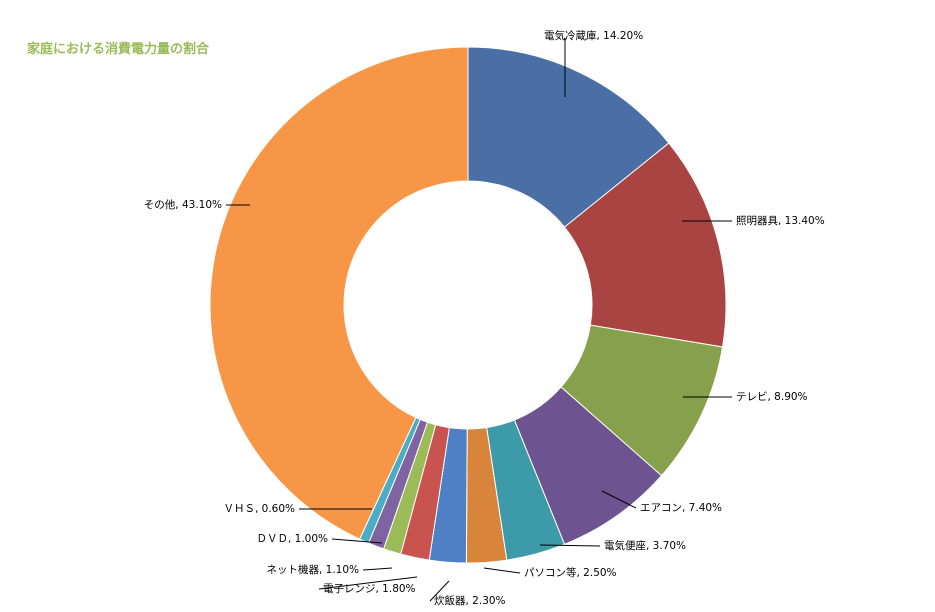 The width and height of the screenshot is (935, 612). Describe the element at coordinates (292, 539) in the screenshot. I see `data-label-9: ＤＶＤ, 1.00%` at that location.